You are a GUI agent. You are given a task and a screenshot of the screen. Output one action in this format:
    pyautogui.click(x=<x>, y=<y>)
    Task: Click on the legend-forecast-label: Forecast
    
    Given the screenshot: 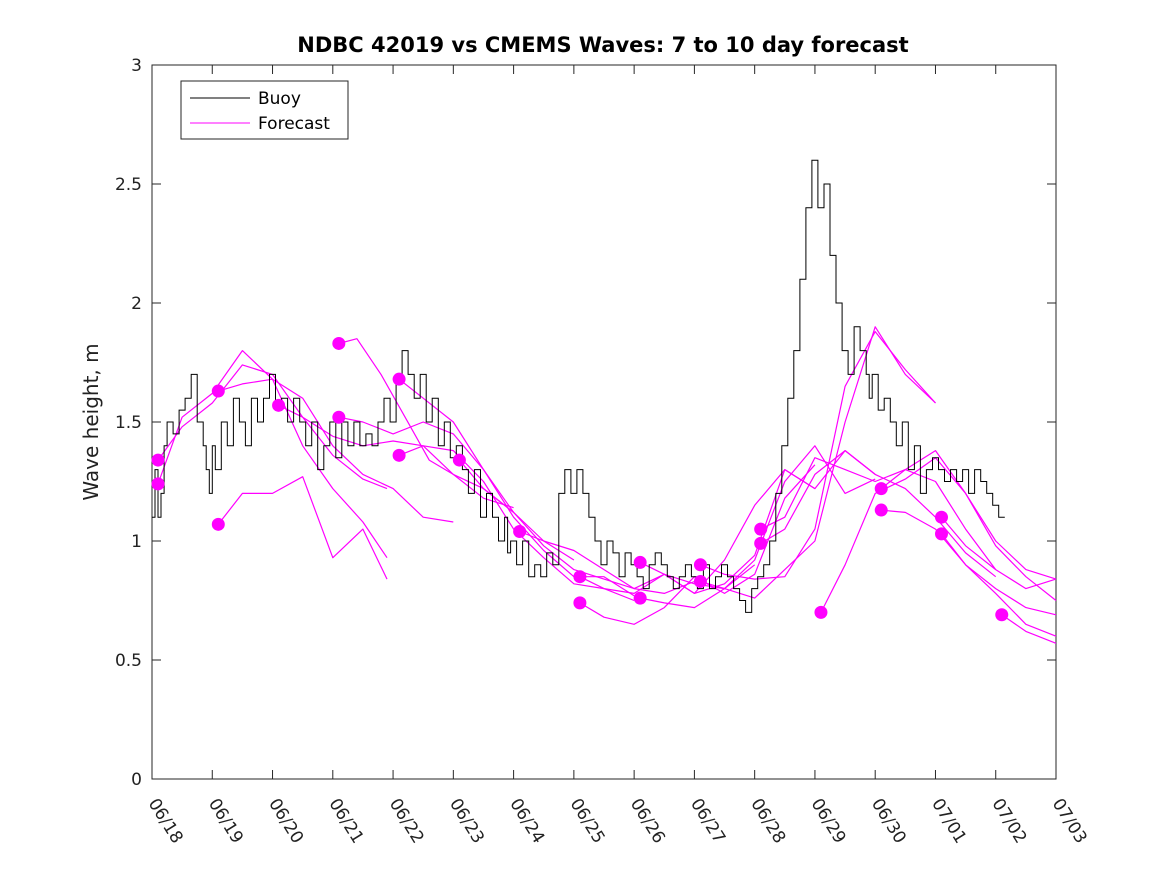 What is the action you would take?
    pyautogui.click(x=294, y=124)
    